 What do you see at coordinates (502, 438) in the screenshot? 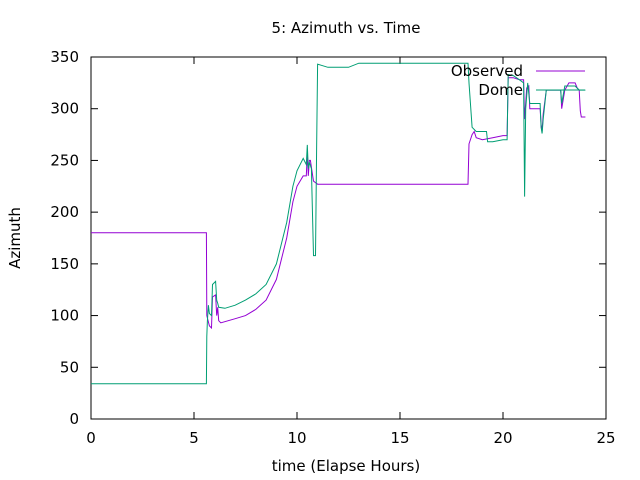
I see `x-tick-label: 20` at bounding box center [502, 438].